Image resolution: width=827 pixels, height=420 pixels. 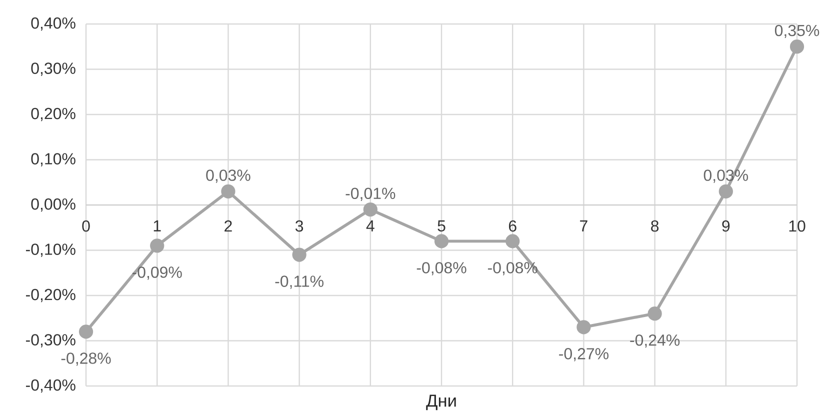 What do you see at coordinates (584, 226) in the screenshot?
I see `x-tick-label: 7` at bounding box center [584, 226].